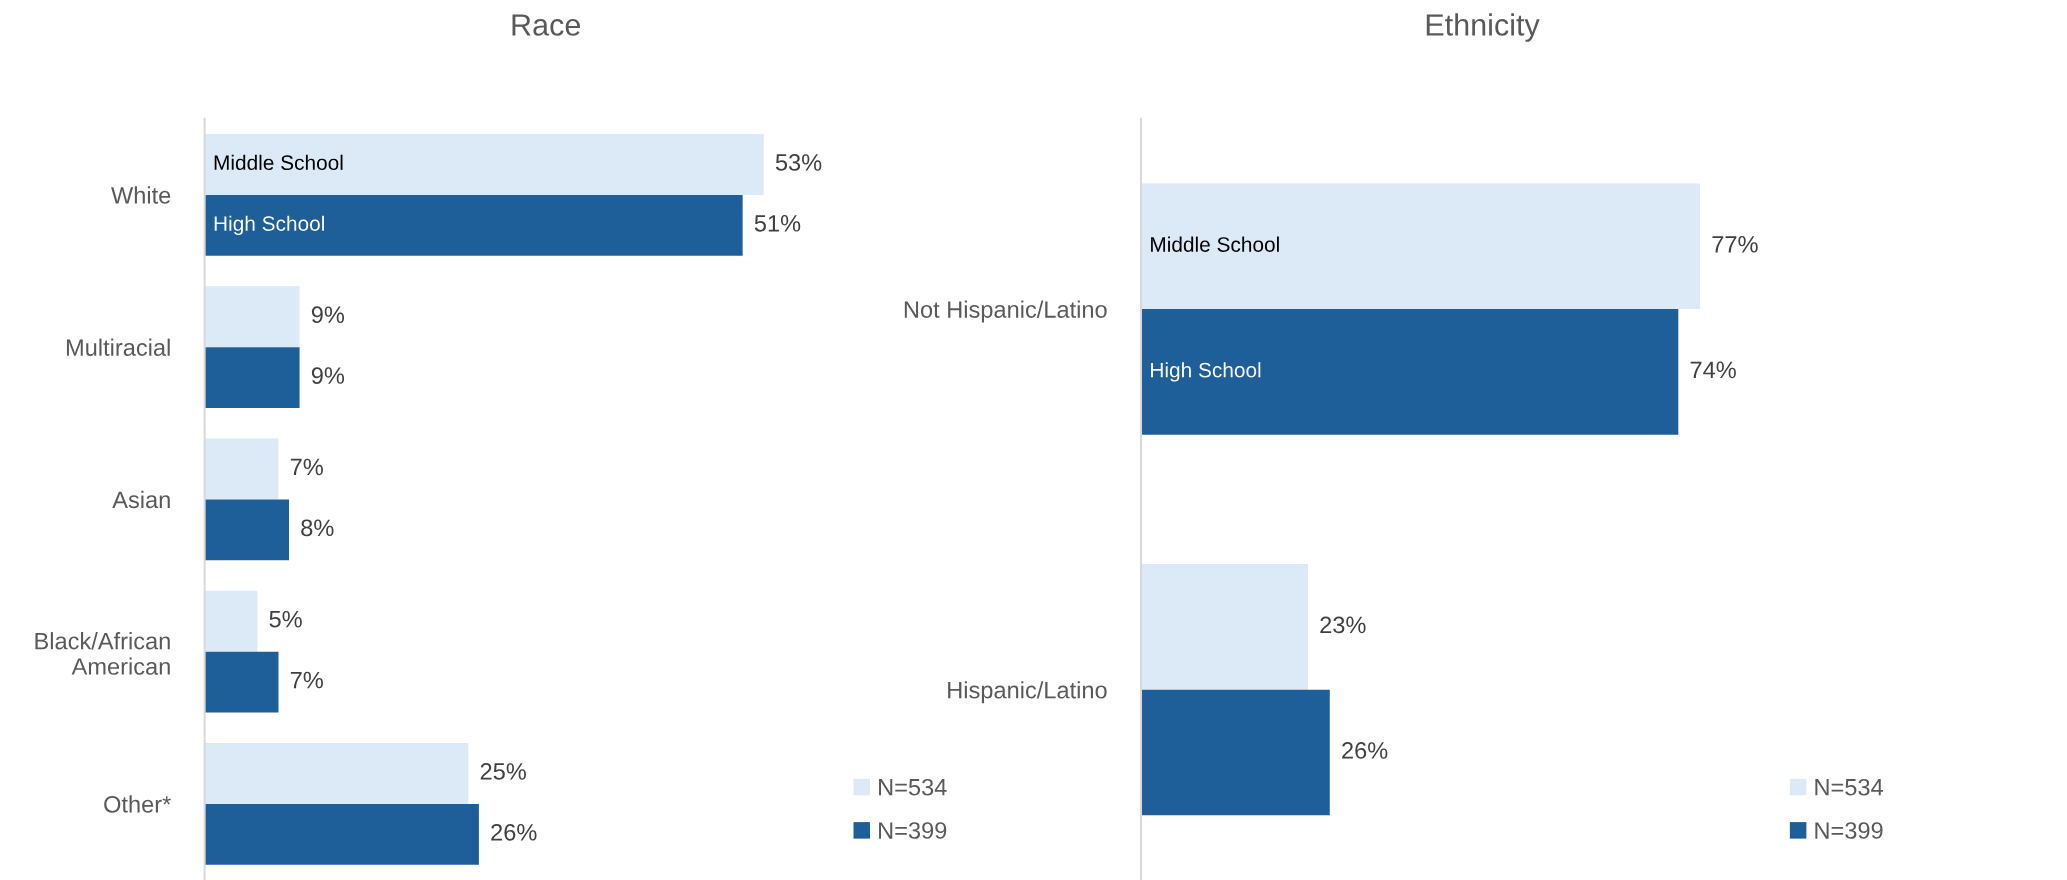  Describe the element at coordinates (317, 528) in the screenshot. I see `data-label: 8%` at that location.